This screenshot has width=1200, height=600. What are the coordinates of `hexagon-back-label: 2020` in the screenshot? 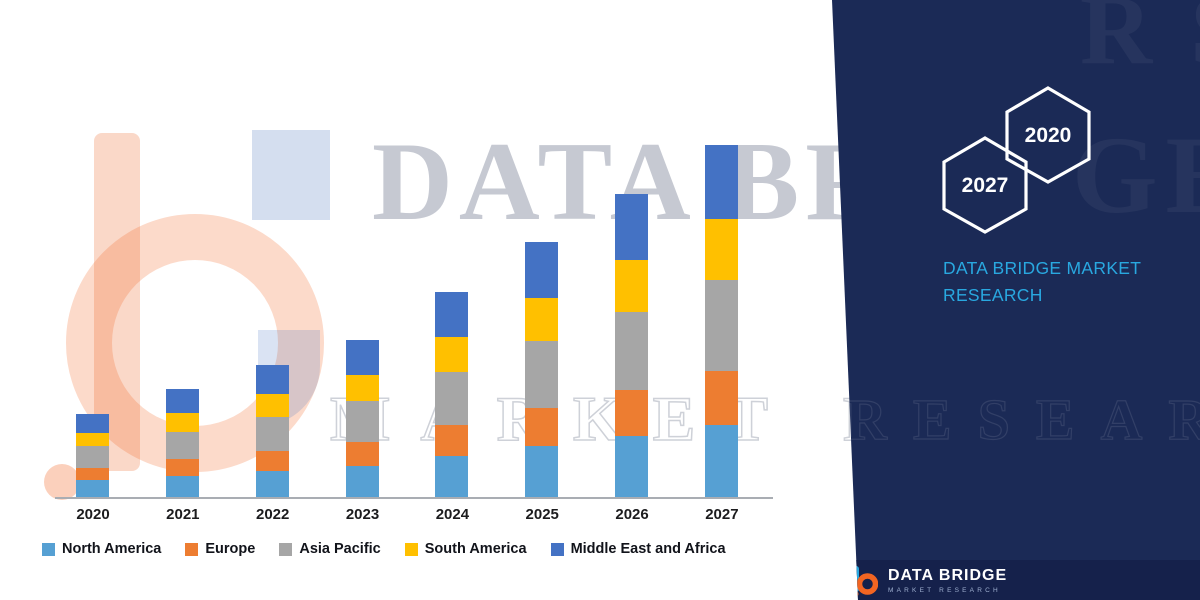 It's located at (1048, 135).